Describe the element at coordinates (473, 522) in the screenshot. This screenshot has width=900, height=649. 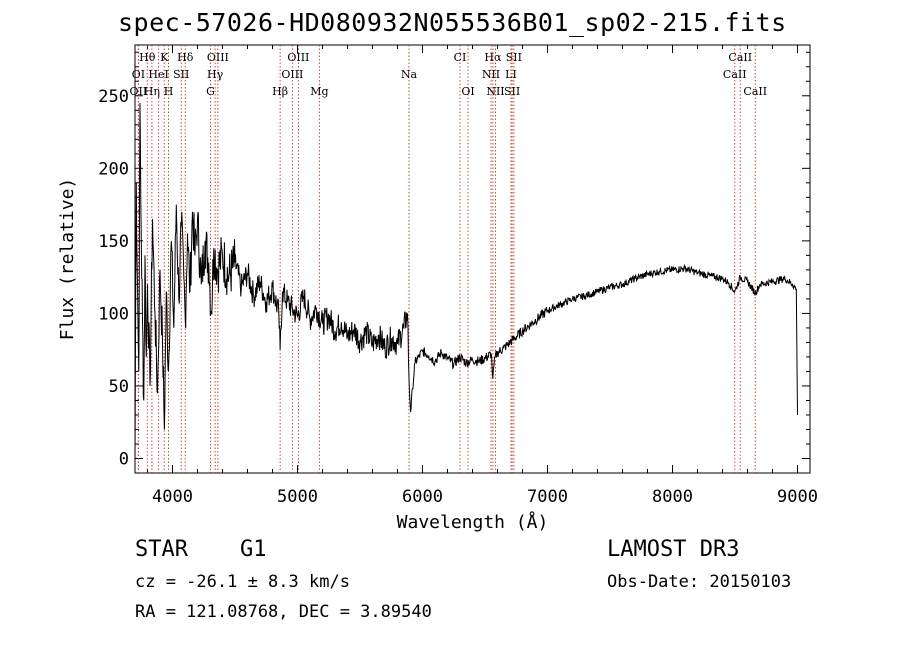
I see `x-axis-label: Wavelength (Å)` at that location.